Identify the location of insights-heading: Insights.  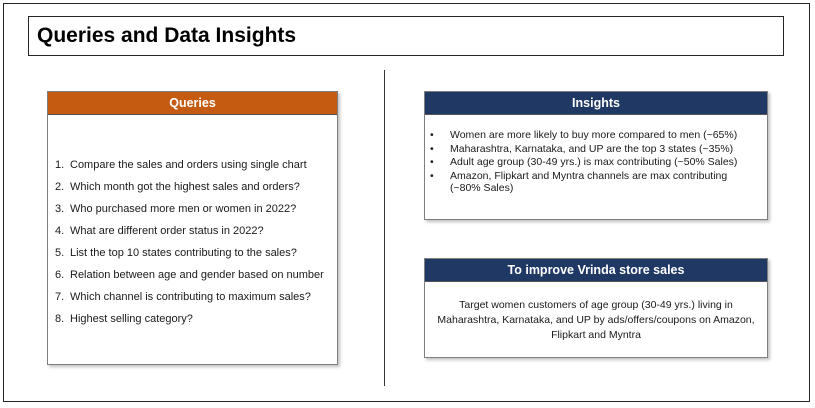
(596, 103).